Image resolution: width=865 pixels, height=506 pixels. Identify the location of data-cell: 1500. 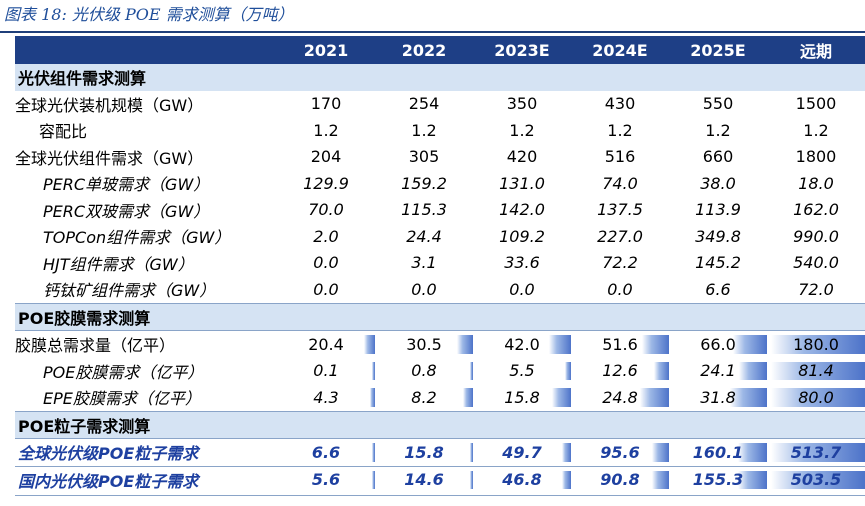
(816, 104).